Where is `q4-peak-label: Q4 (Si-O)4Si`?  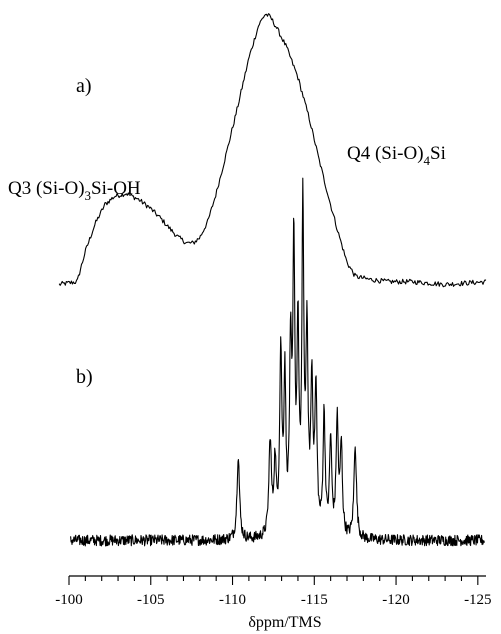 q4-peak-label: Q4 (Si-O)4Si is located at coordinates (396, 155).